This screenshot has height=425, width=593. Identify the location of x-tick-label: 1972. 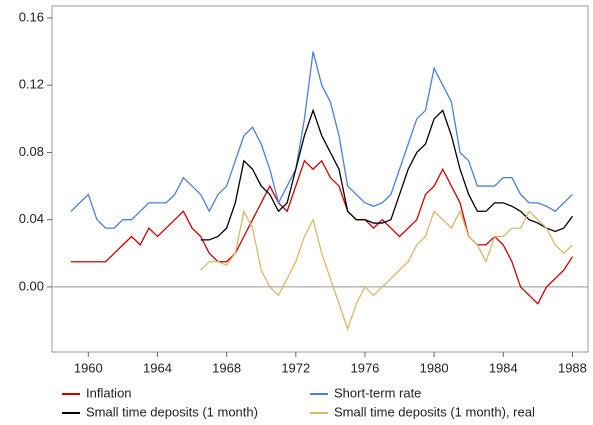
(295, 367).